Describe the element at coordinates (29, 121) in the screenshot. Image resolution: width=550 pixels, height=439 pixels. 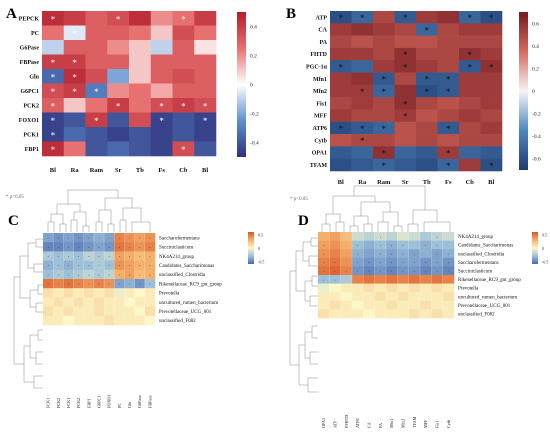
I see `row-label: FOXO1` at that location.